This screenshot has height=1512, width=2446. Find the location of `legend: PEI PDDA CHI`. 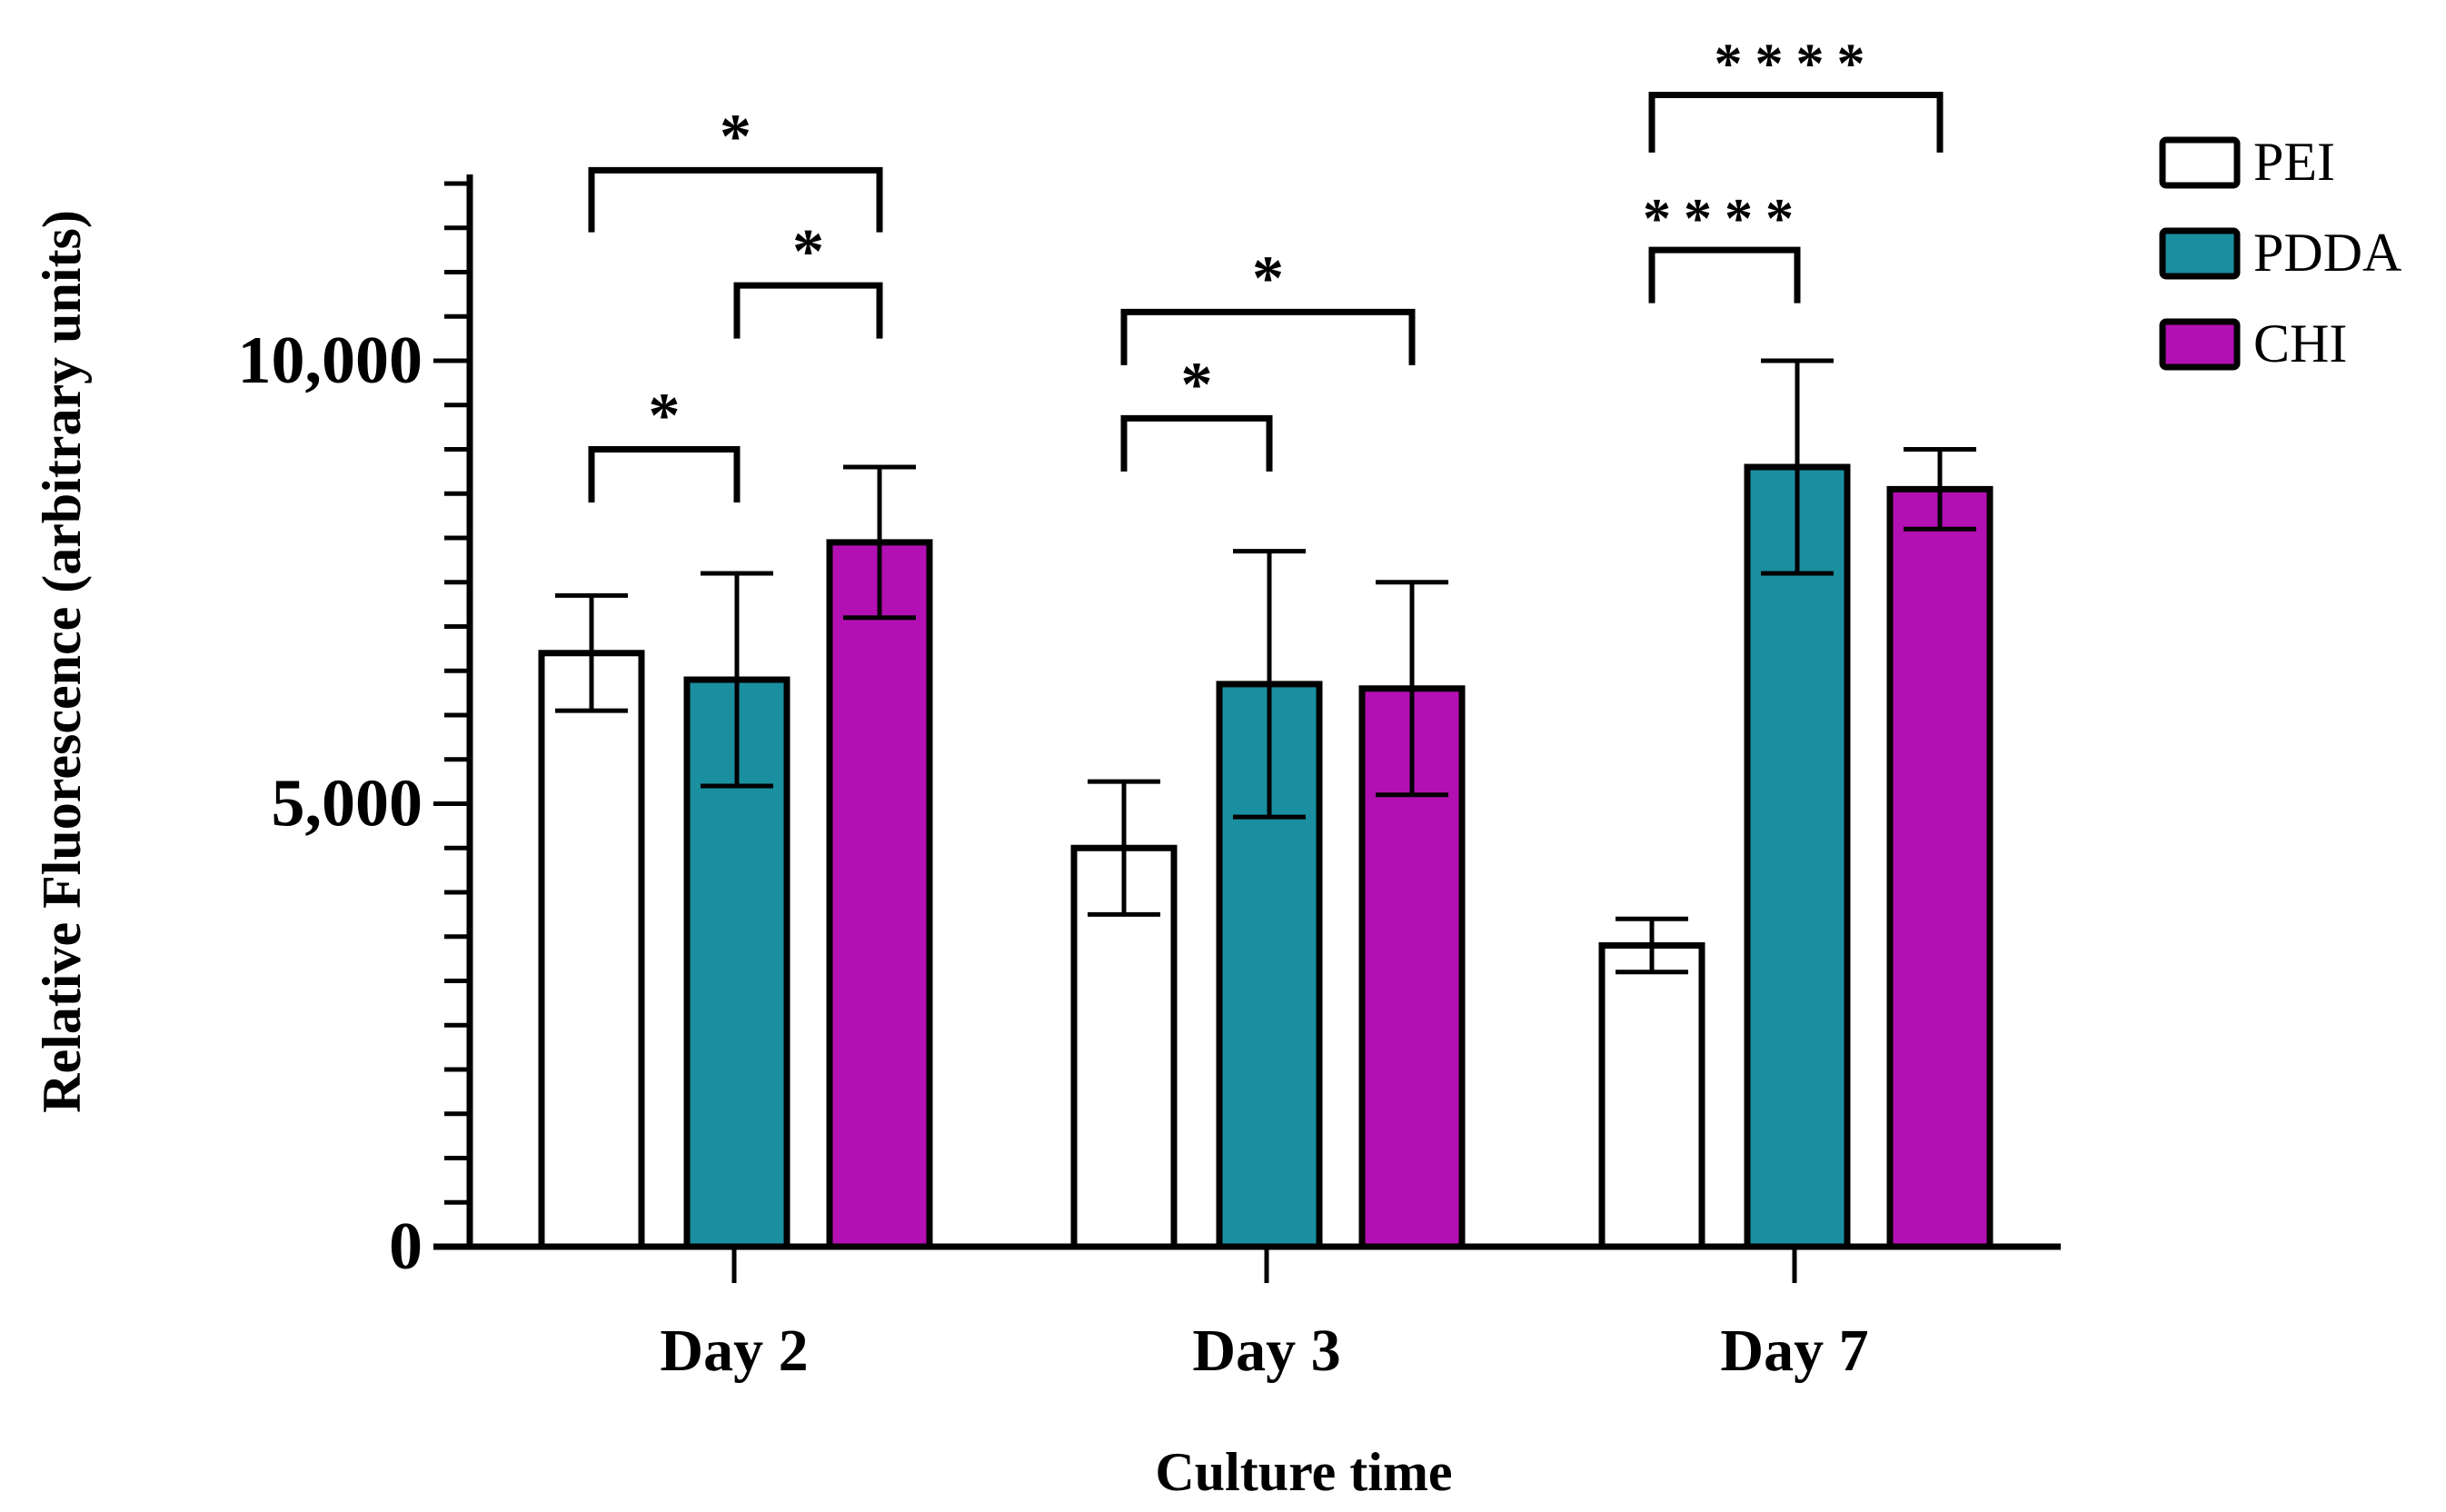

legend: PEI PDDA CHI is located at coordinates (2280, 252).